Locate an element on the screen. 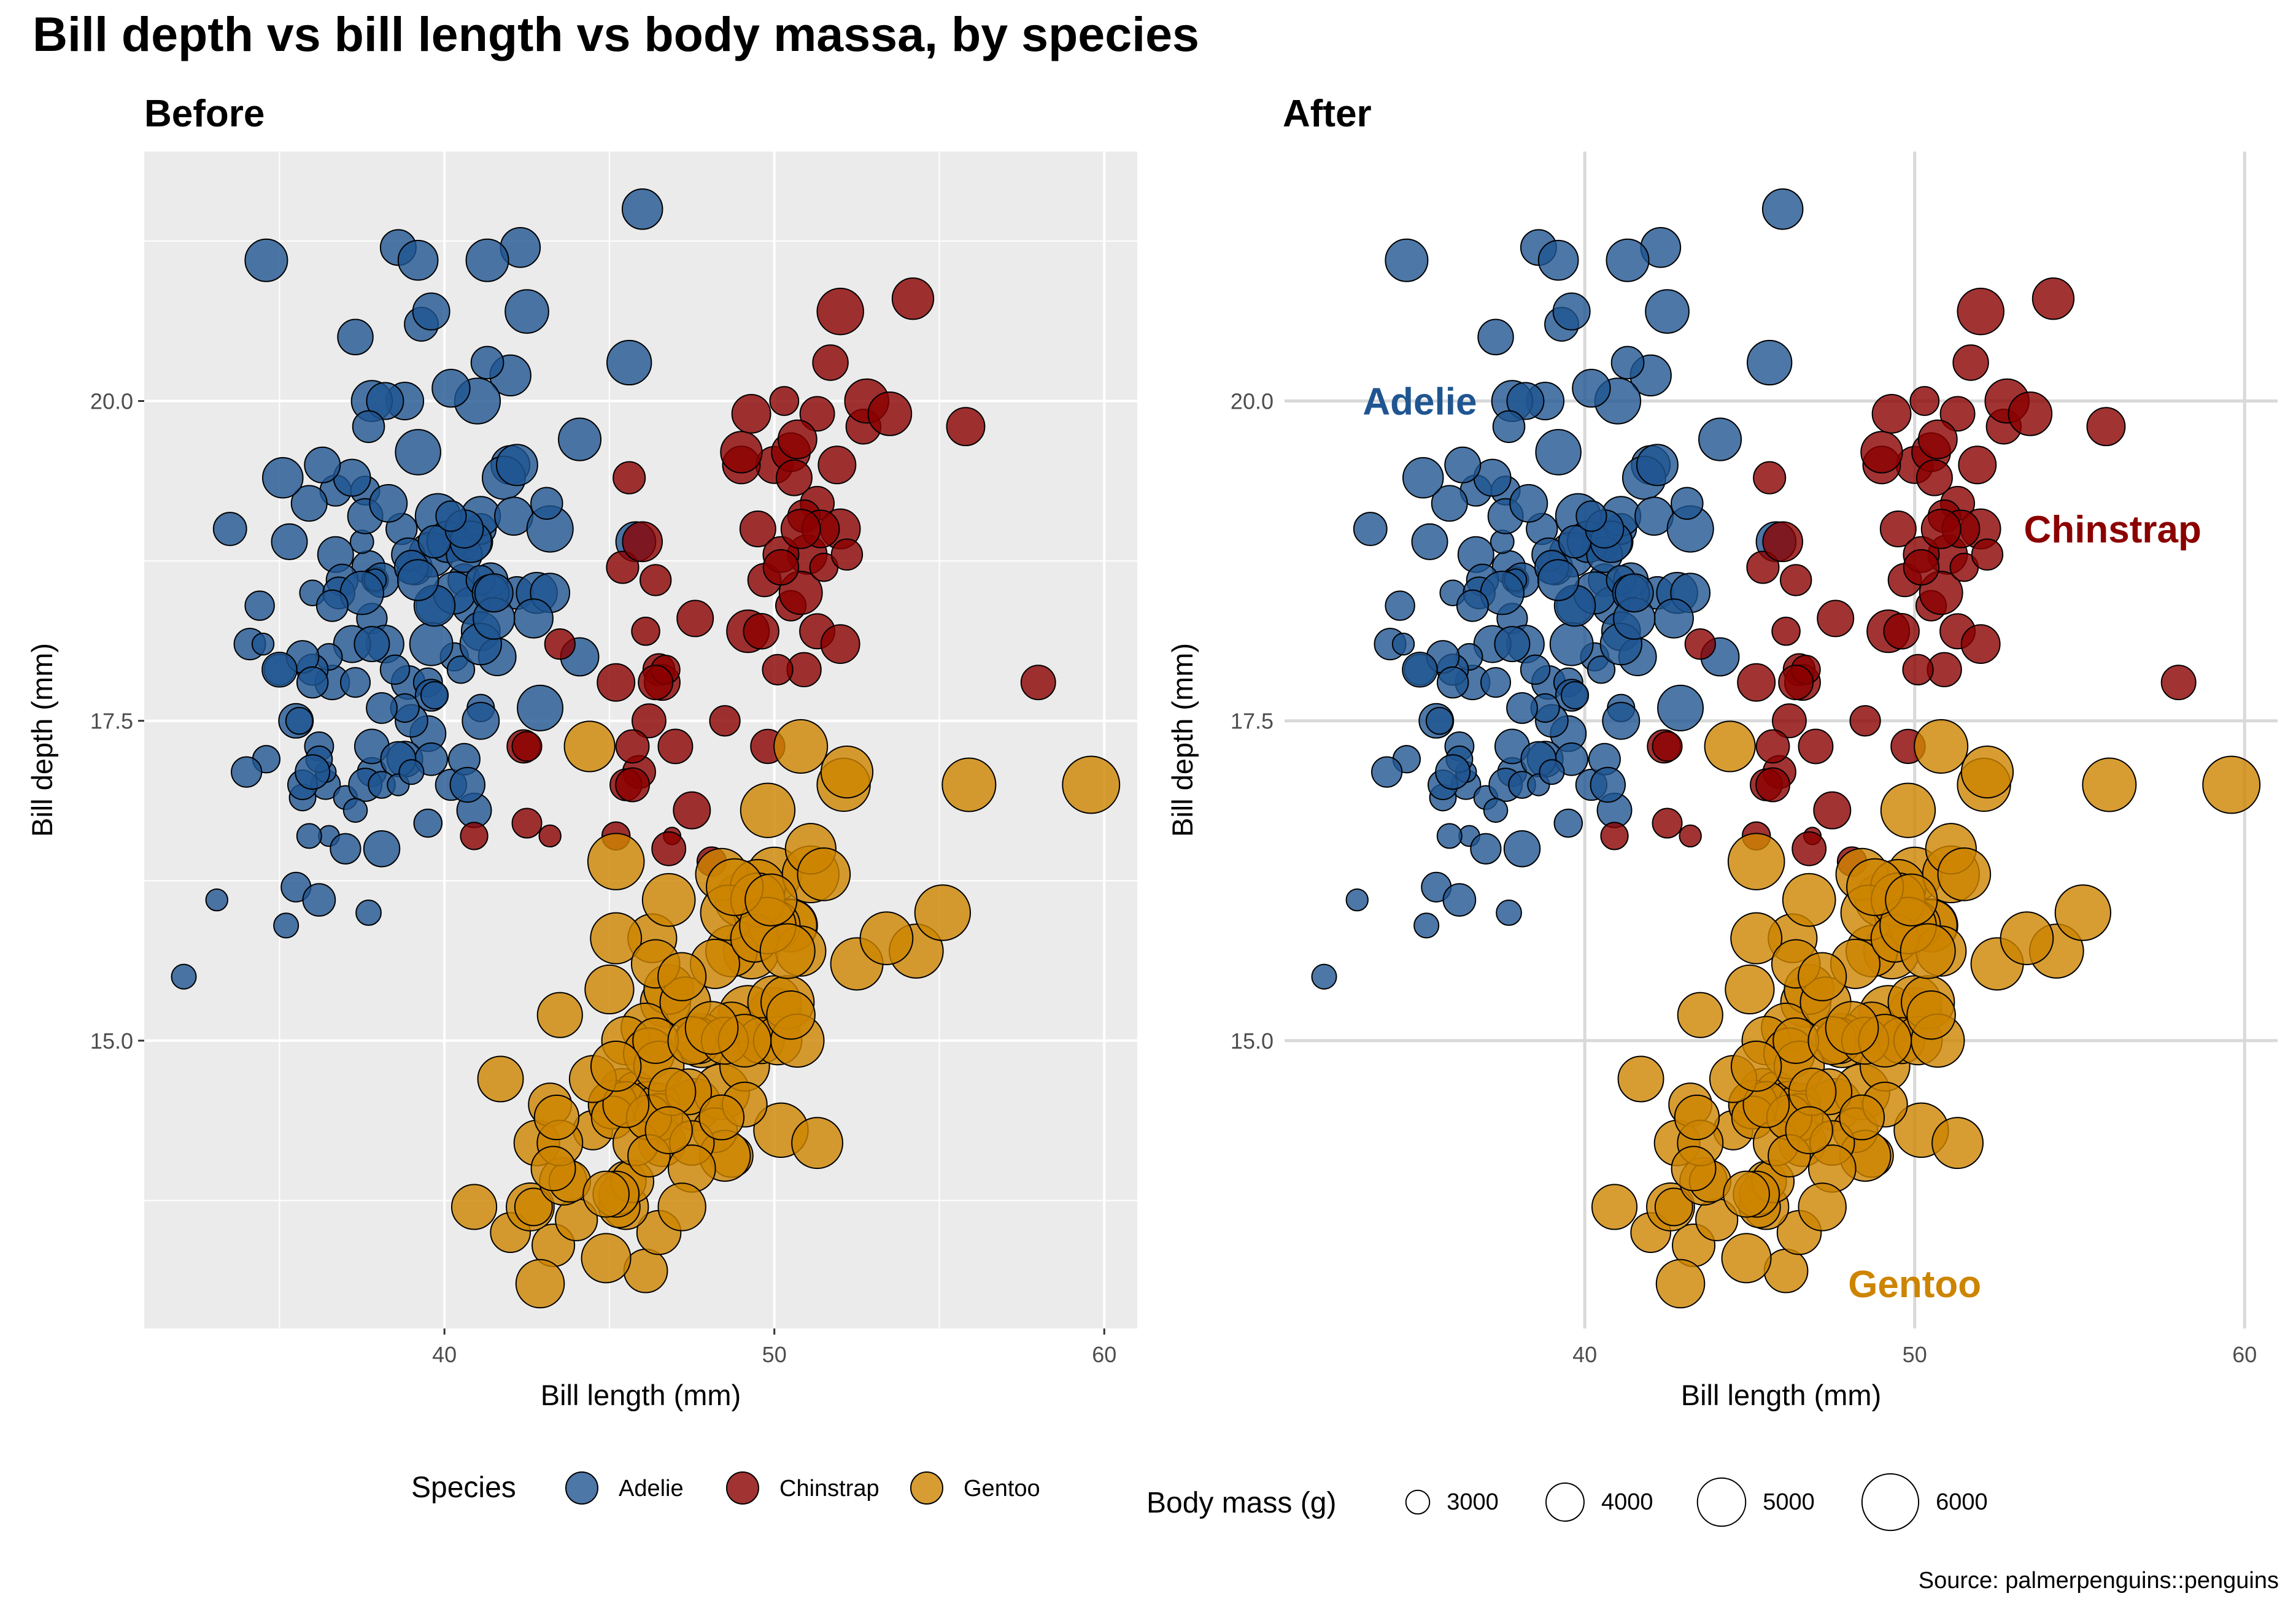 This screenshot has height=1623, width=2296. y-axis-label: Bill depth (mm) is located at coordinates (42, 740).